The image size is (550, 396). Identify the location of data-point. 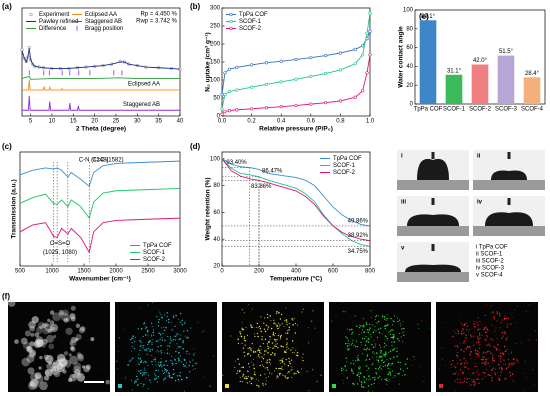
(363, 46).